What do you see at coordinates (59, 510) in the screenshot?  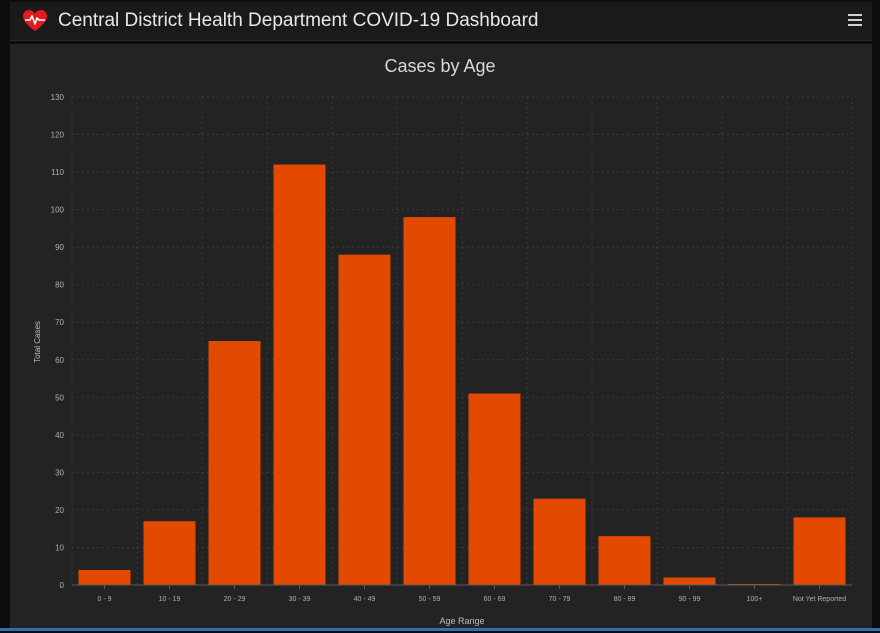 I see `y-tick-label: 20` at bounding box center [59, 510].